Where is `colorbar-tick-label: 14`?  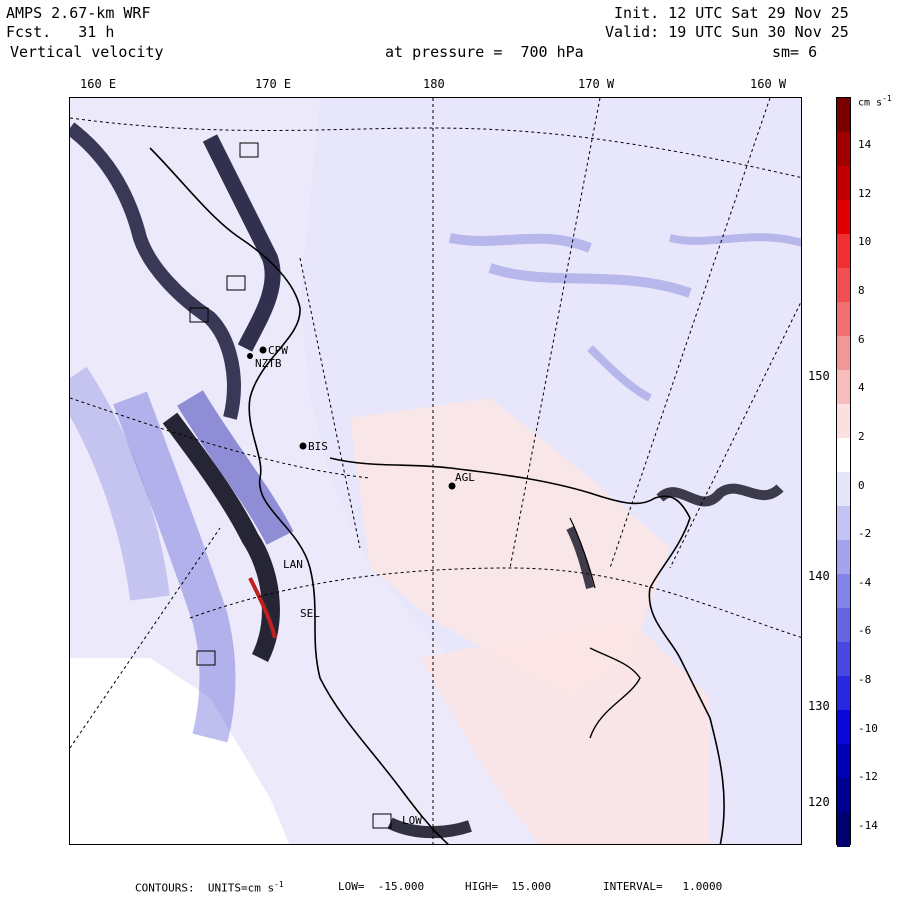 colorbar-tick-label: 14 is located at coordinates (865, 144).